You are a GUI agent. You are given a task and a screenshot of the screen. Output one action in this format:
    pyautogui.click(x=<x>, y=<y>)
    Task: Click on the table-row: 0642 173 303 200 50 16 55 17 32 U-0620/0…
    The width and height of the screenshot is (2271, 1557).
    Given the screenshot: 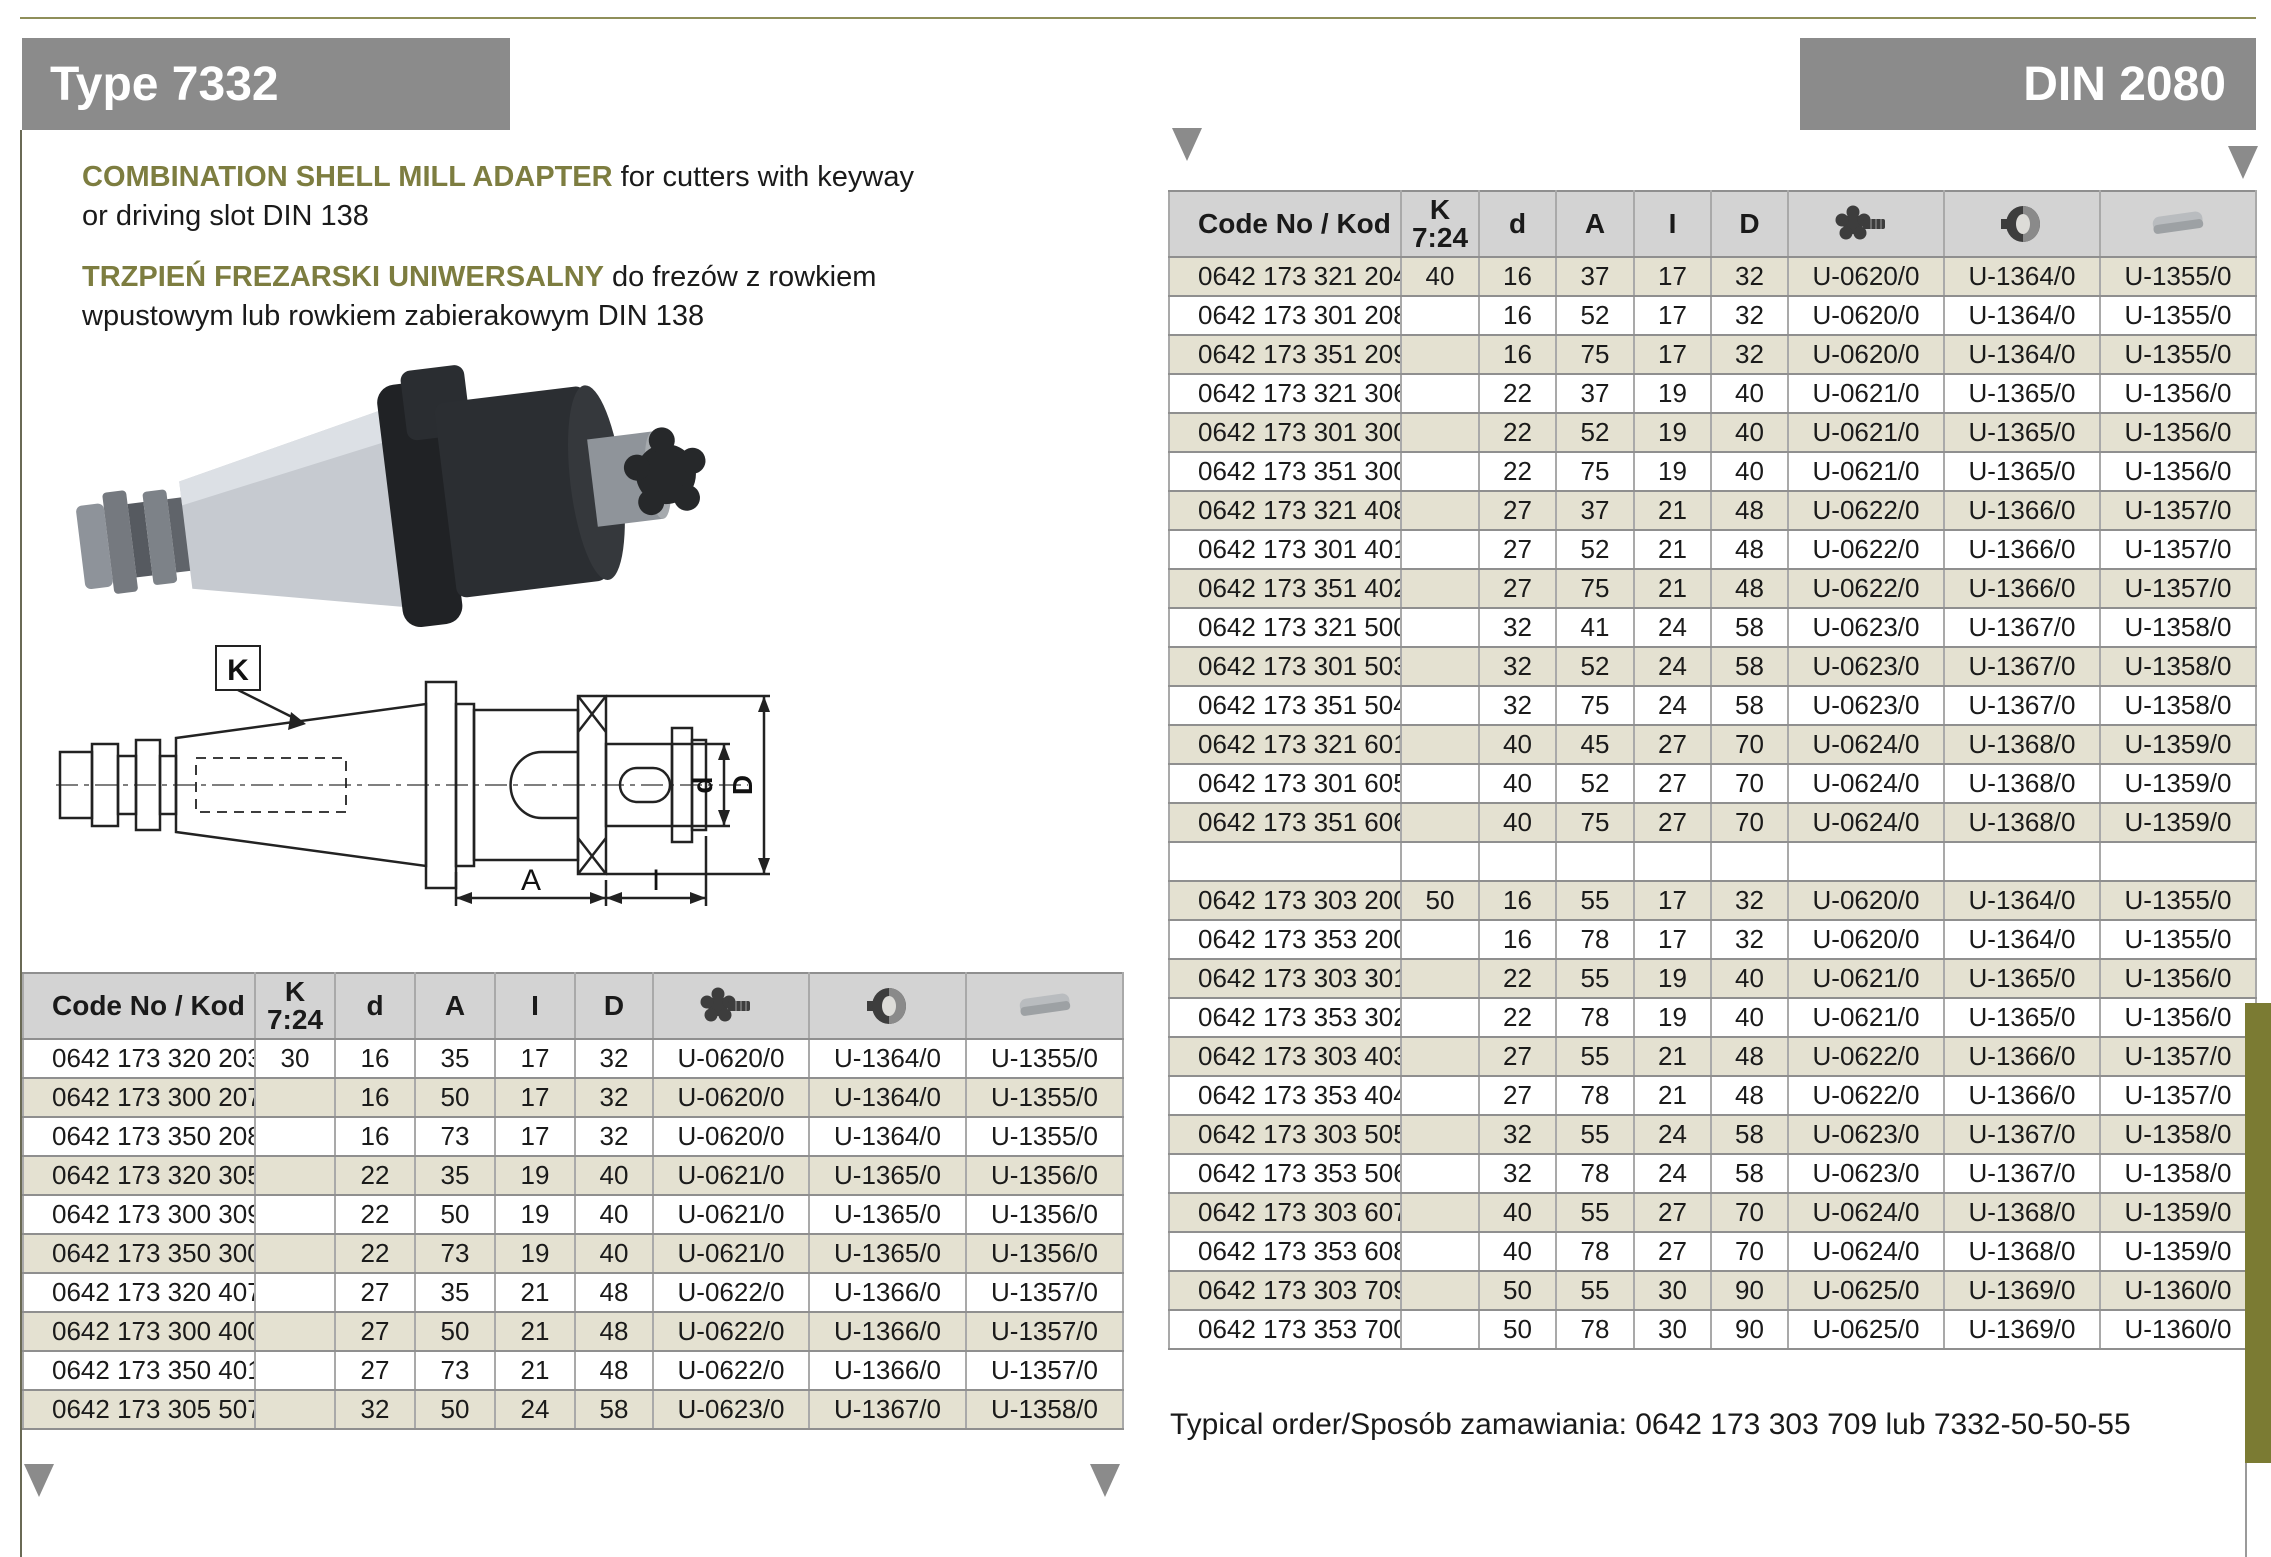 What is the action you would take?
    pyautogui.click(x=1712, y=900)
    